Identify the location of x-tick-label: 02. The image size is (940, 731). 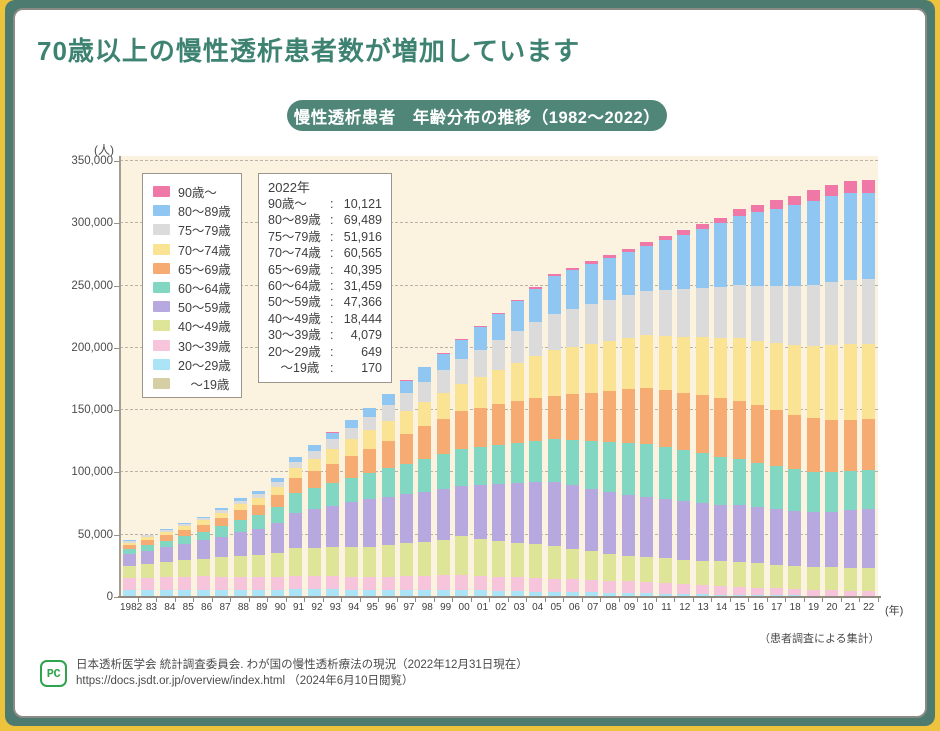
(501, 607).